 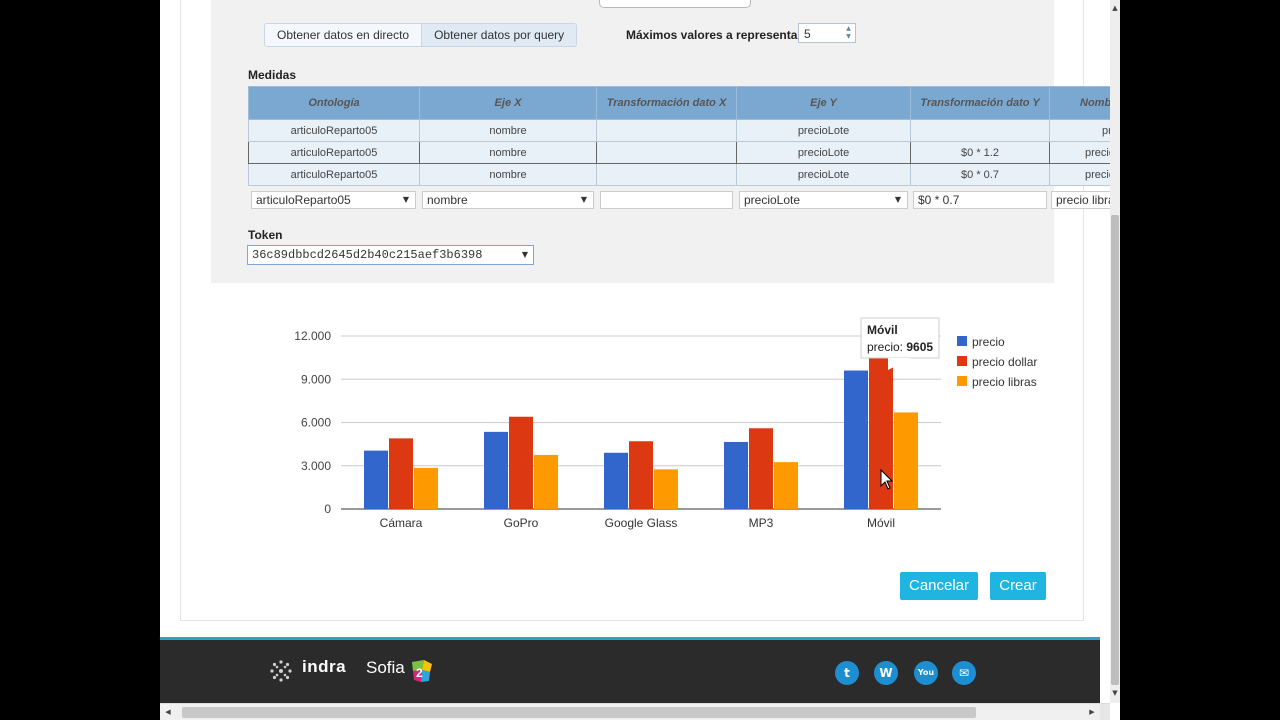 What do you see at coordinates (1084, 103) in the screenshot?
I see `col-header-name: Nombre` at bounding box center [1084, 103].